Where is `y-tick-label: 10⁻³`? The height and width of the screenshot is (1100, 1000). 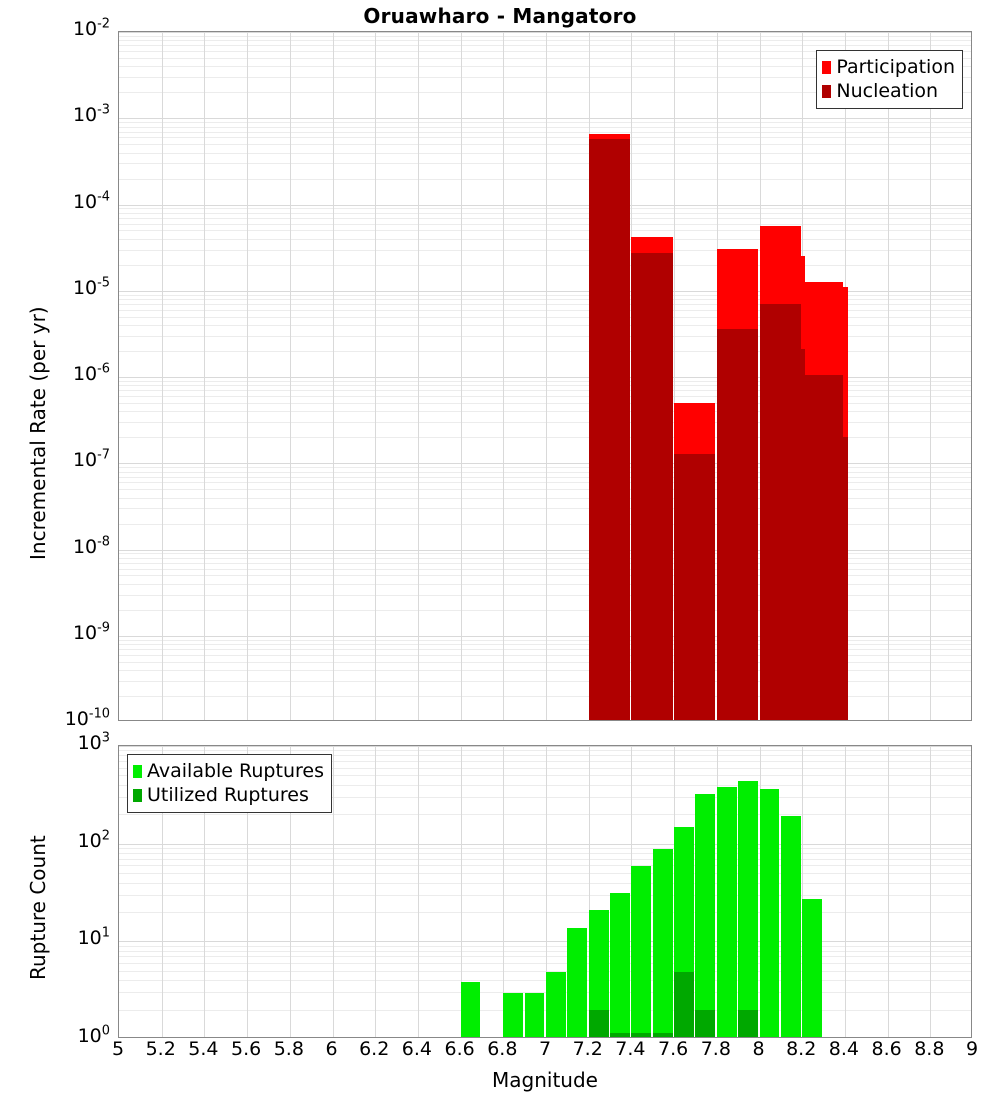 y-tick-label: 10⁻³ is located at coordinates (91, 114).